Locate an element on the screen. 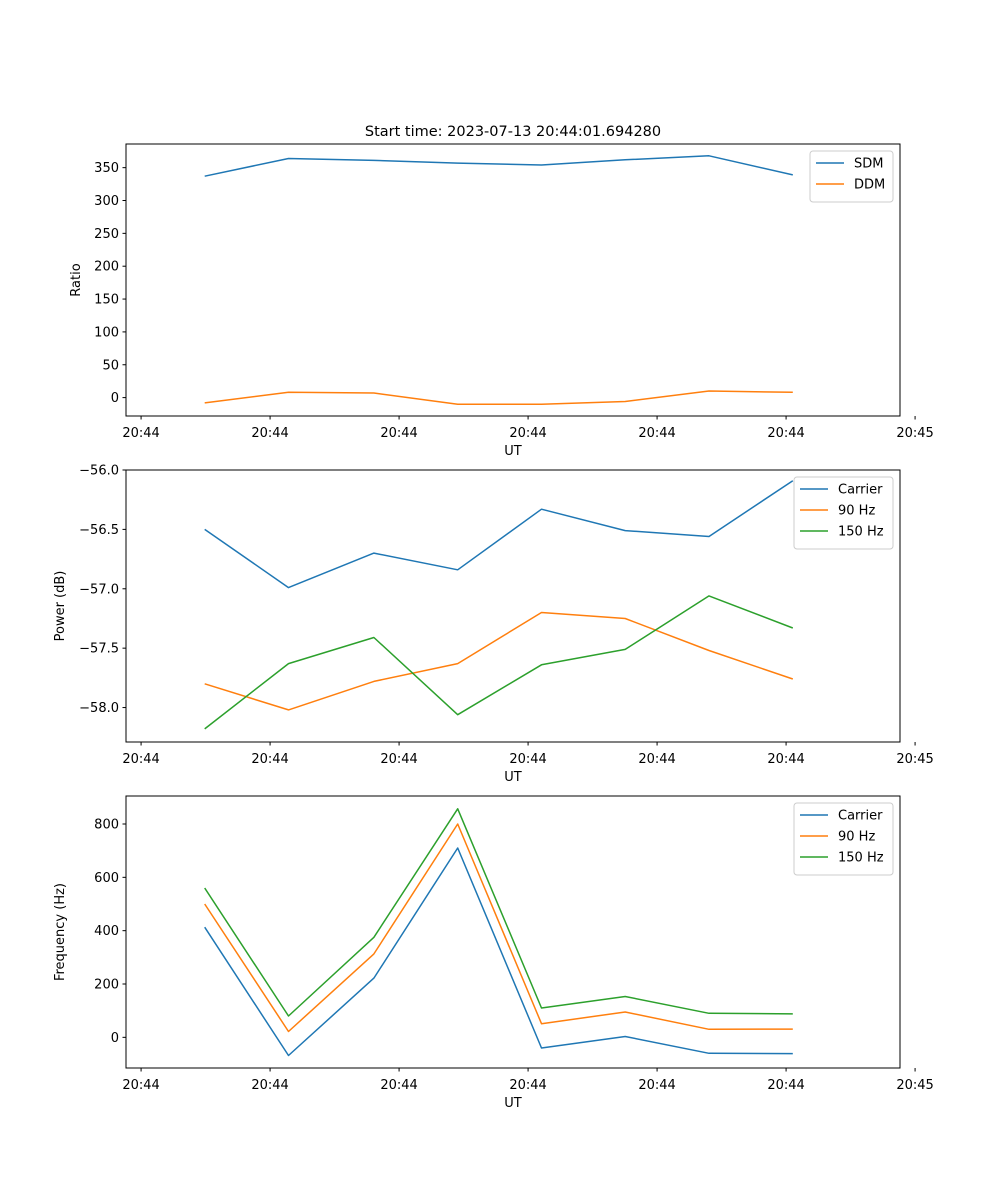 This screenshot has width=1000, height=1200. legend-label: DDM is located at coordinates (869, 185).